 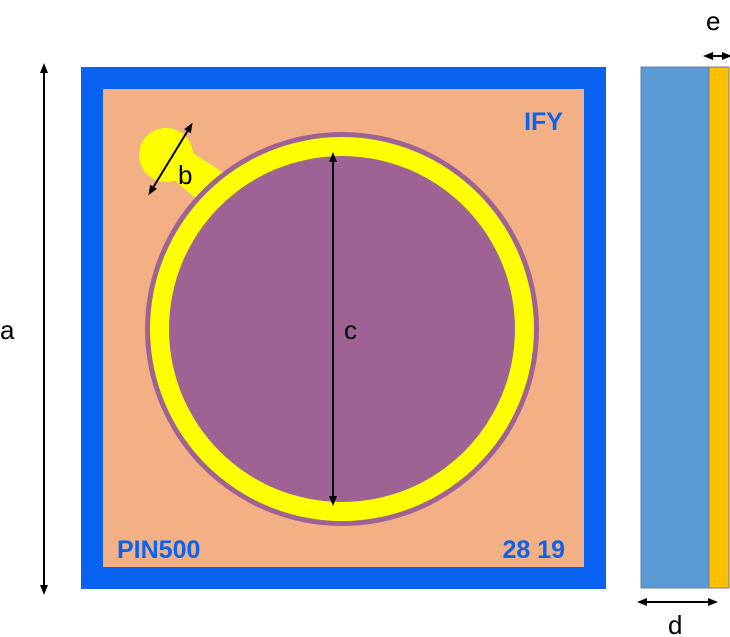 What do you see at coordinates (7, 330) in the screenshot?
I see `dimension-a-label: a` at bounding box center [7, 330].